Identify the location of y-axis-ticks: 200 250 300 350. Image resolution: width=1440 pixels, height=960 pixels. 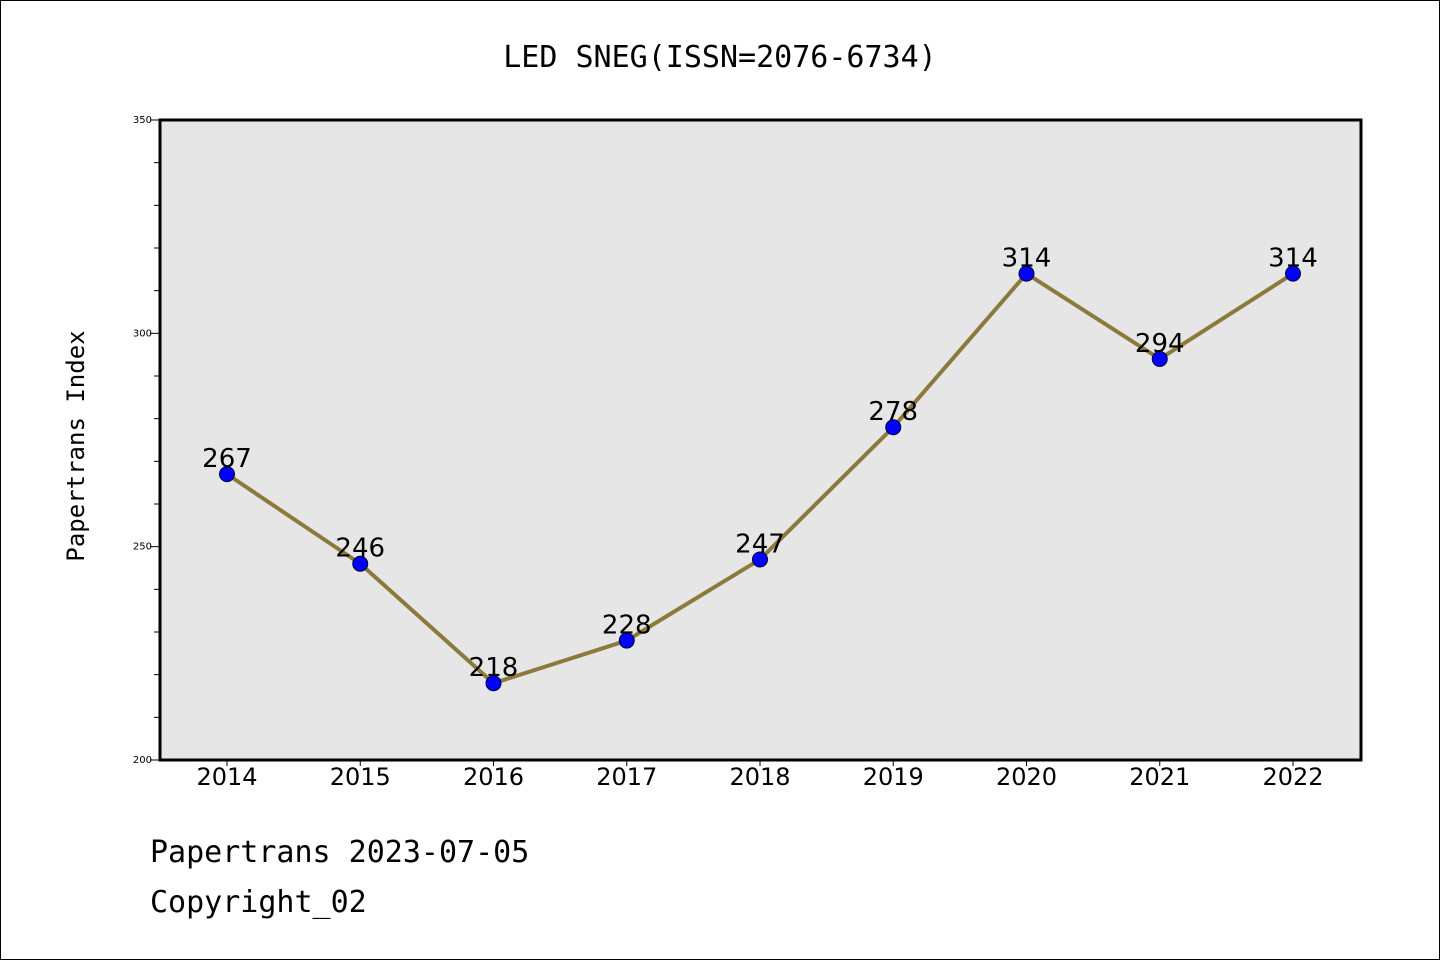
(146, 440).